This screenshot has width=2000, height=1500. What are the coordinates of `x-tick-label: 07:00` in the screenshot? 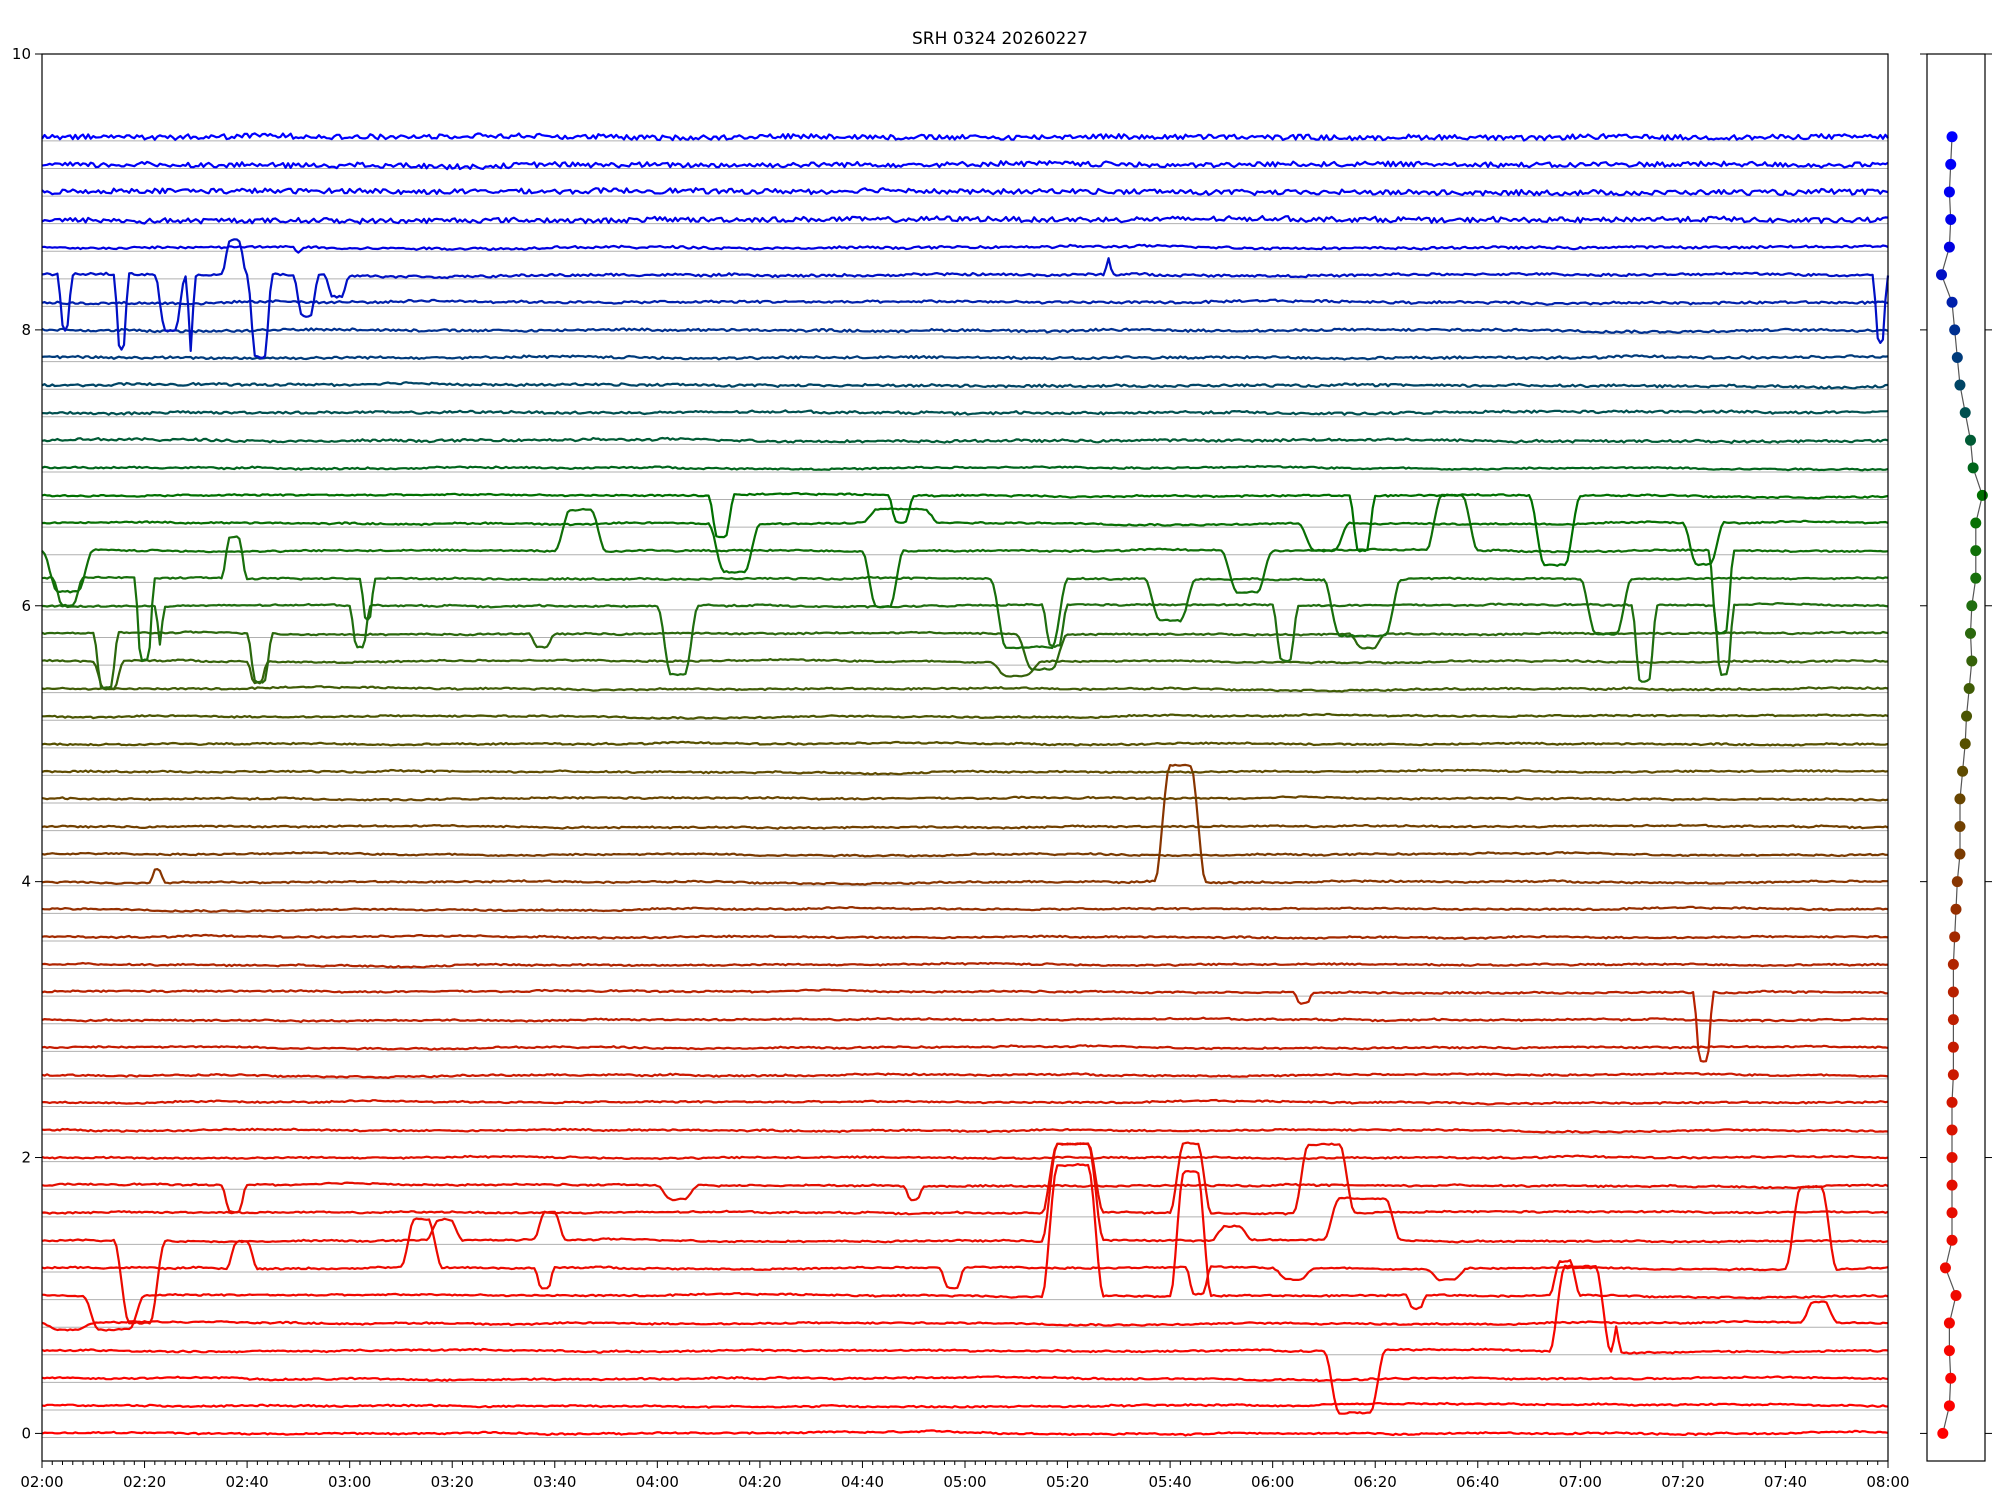 It's located at (1580, 1482).